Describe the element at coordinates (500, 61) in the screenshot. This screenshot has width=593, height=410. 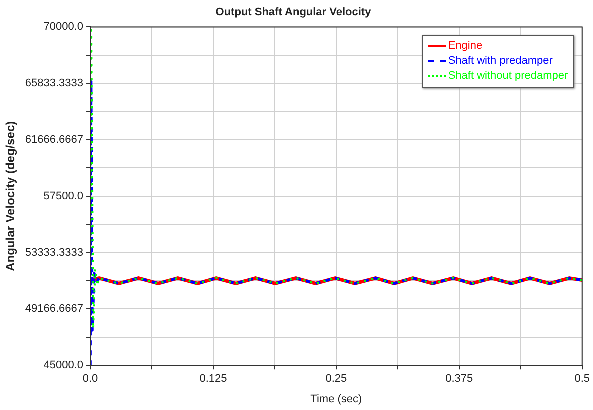
I see `legend-label: Shaft with predamper` at that location.